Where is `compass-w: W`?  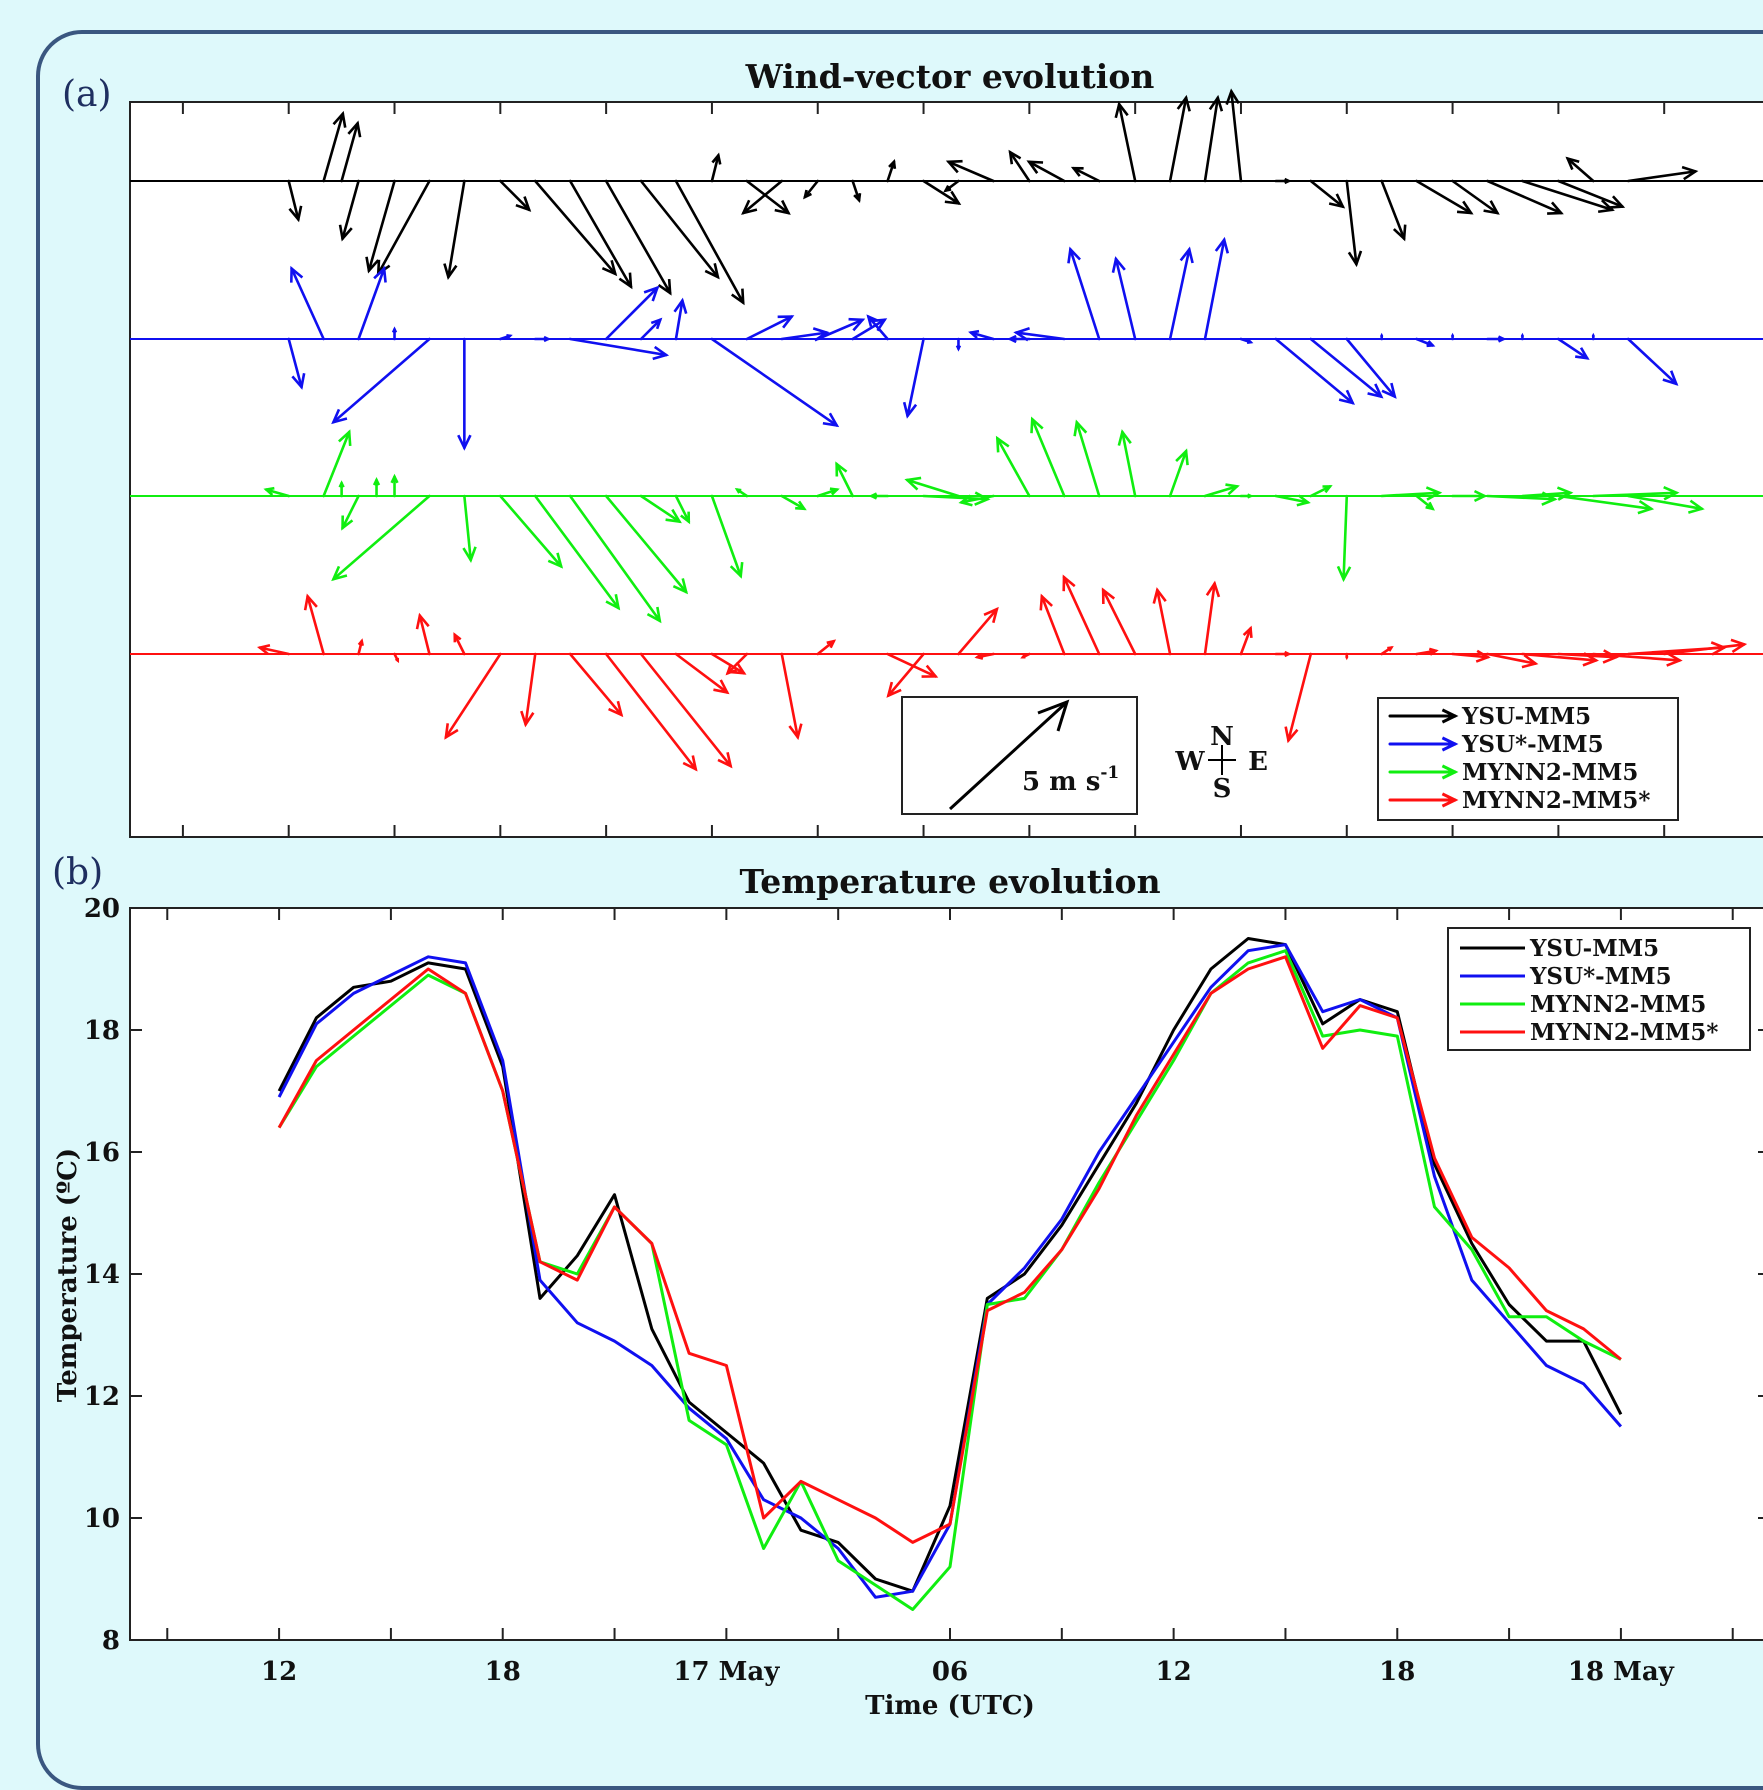
compass-w: W is located at coordinates (1189, 762).